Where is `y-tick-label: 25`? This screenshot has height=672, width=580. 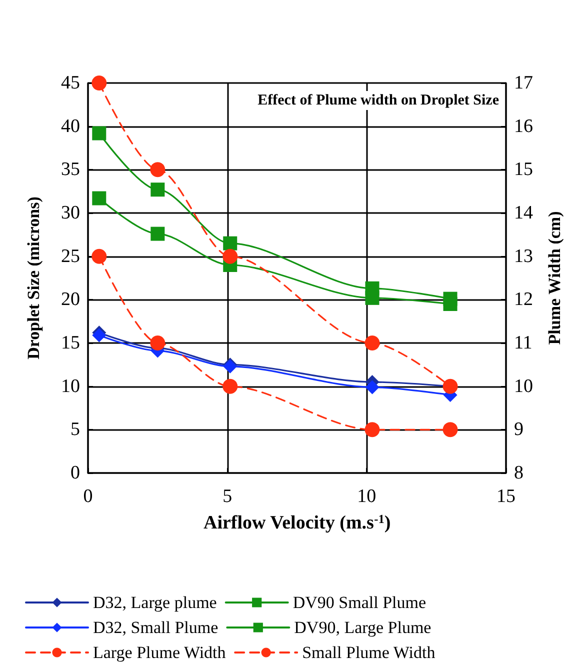
y-tick-label: 25 is located at coordinates (70, 256).